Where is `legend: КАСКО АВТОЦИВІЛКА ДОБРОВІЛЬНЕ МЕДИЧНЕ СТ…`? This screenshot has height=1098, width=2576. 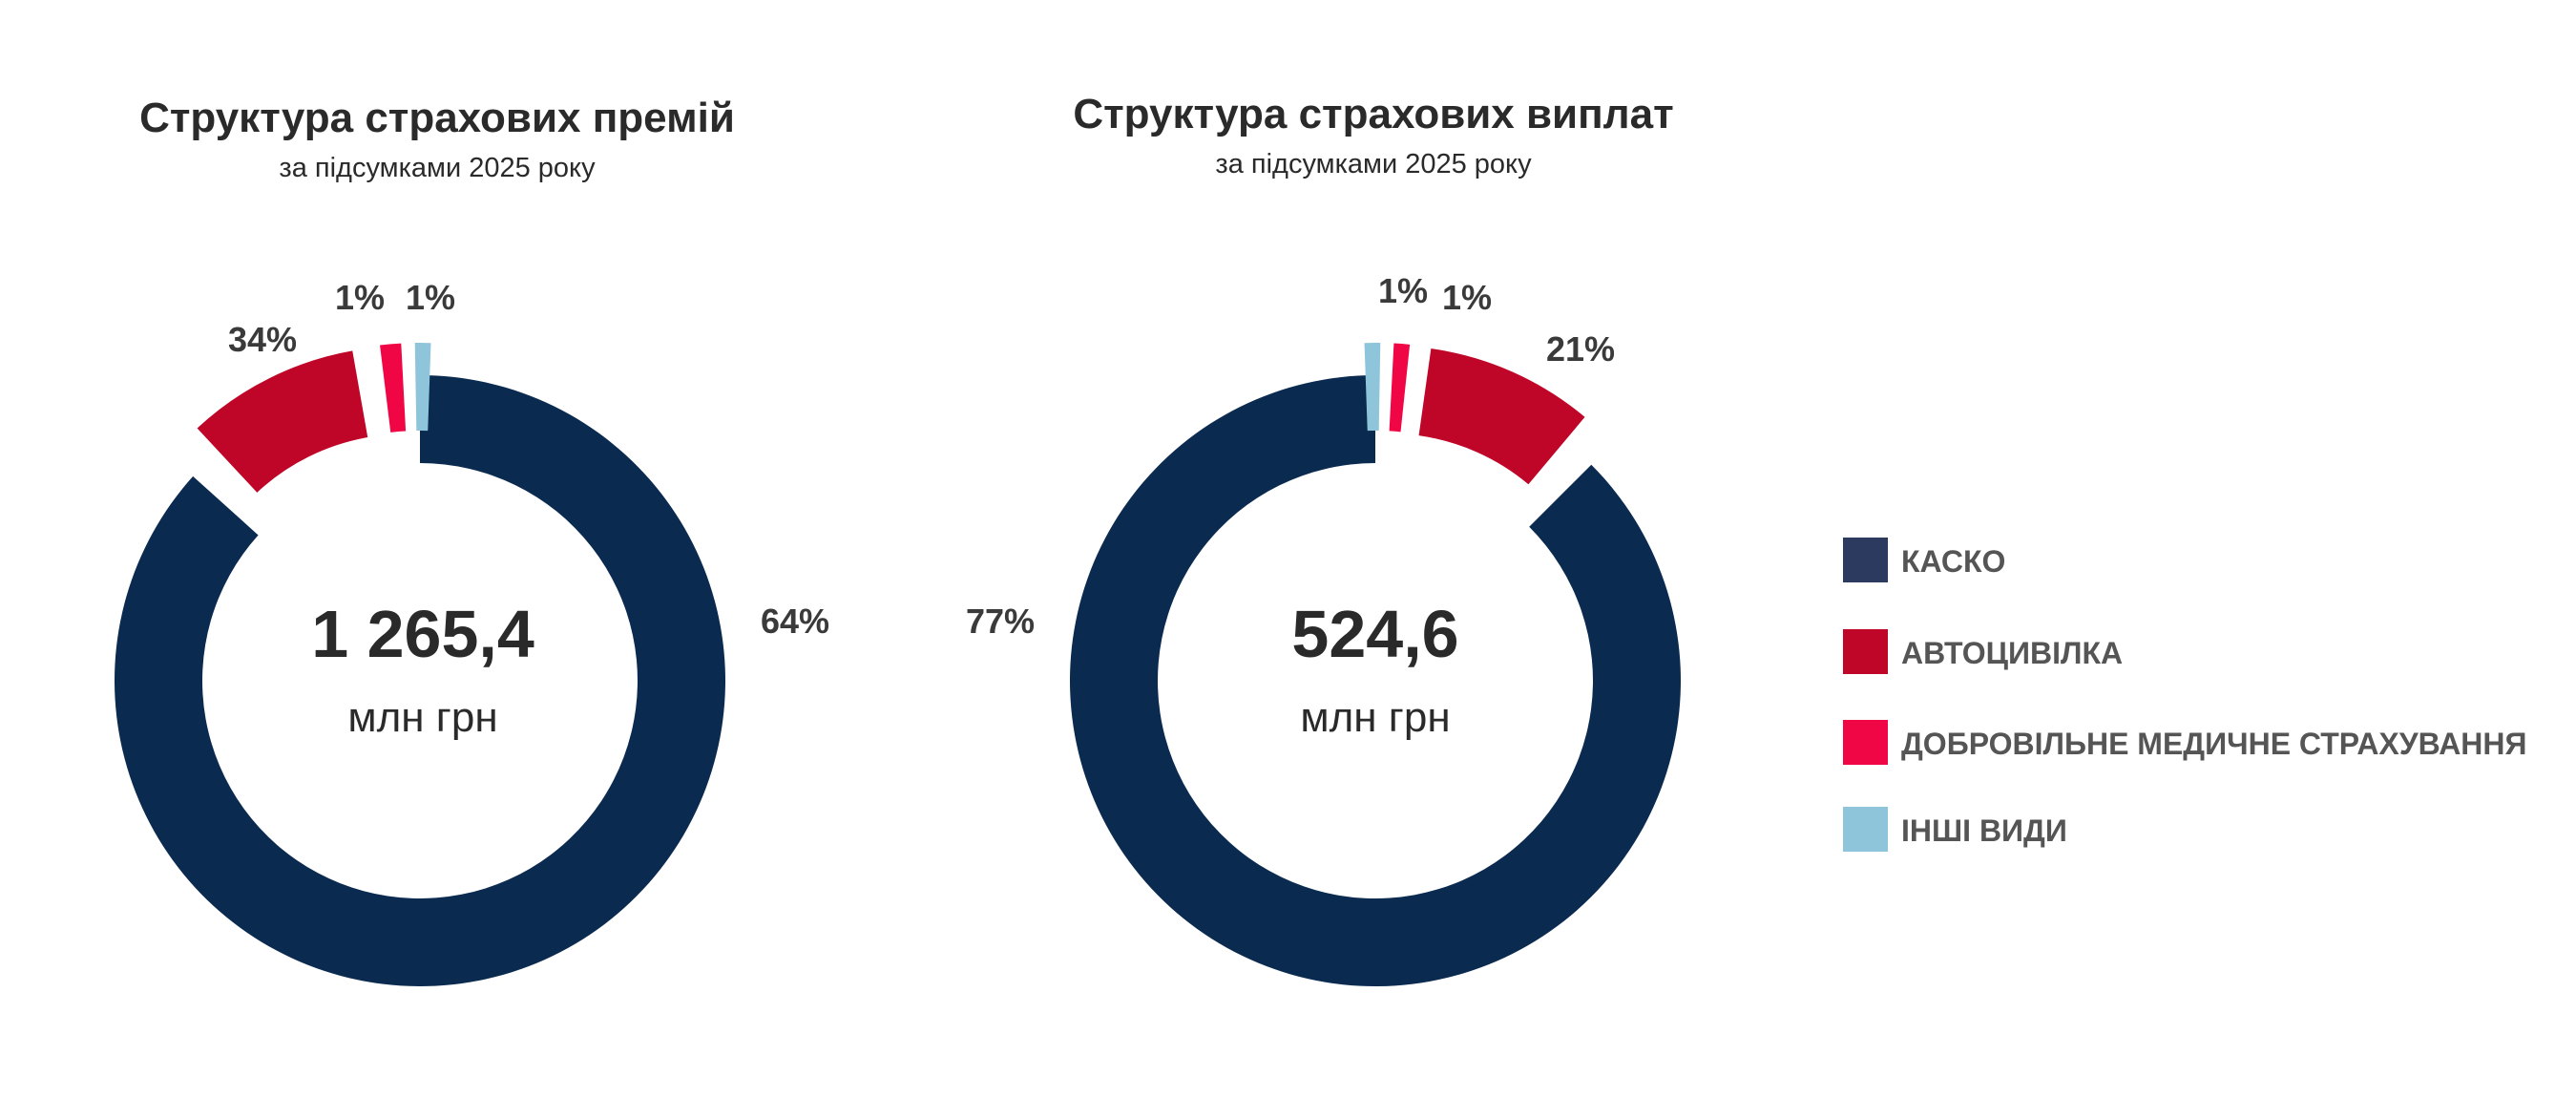 legend: КАСКО АВТОЦИВІЛКА ДОБРОВІЛЬНЕ МЕДИЧНЕ СТ… is located at coordinates (2185, 695).